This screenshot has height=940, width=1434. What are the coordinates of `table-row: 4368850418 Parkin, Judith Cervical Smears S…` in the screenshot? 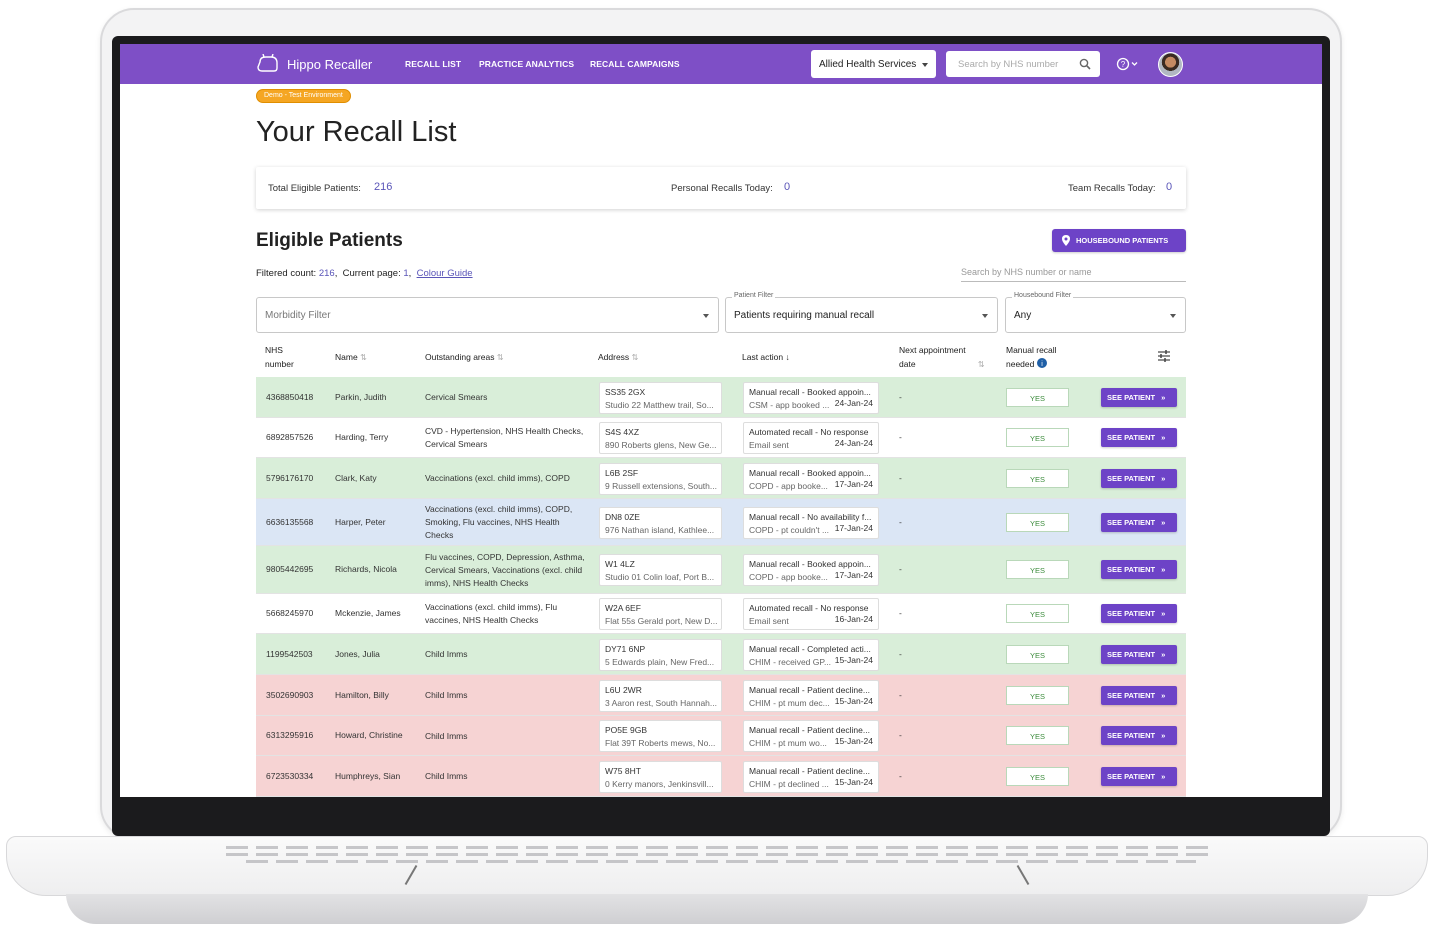 It's located at (721, 397).